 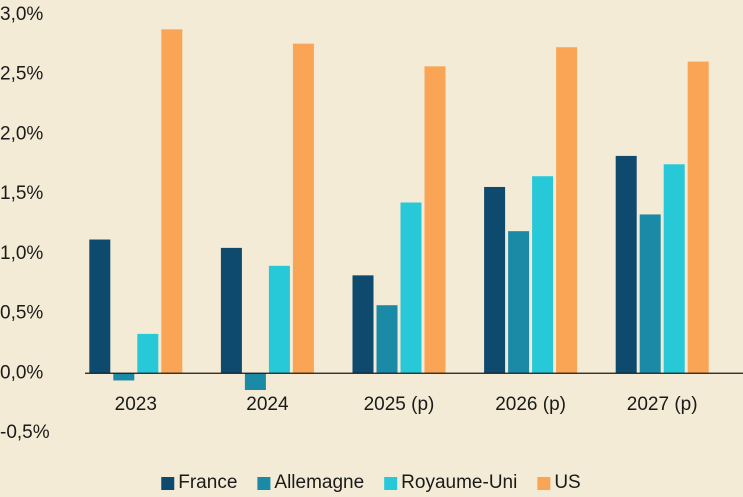 What do you see at coordinates (21, 253) in the screenshot?
I see `y-tick-label: 1,0%` at bounding box center [21, 253].